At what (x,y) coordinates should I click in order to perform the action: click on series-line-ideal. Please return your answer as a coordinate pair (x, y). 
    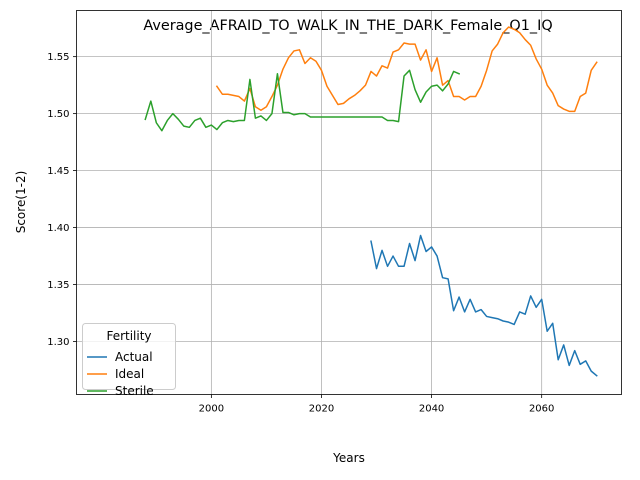
    Looking at the image, I should click on (406, 69).